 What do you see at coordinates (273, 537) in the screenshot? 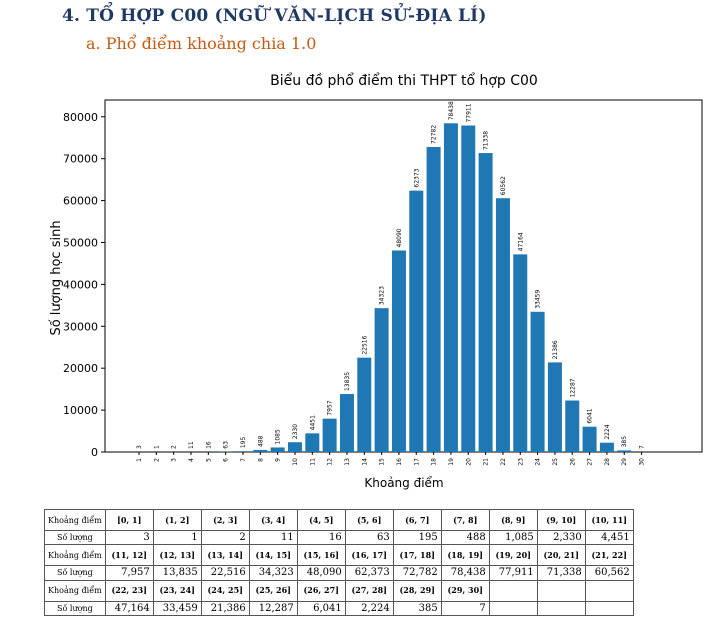
I see `count-cell: 11` at bounding box center [273, 537].